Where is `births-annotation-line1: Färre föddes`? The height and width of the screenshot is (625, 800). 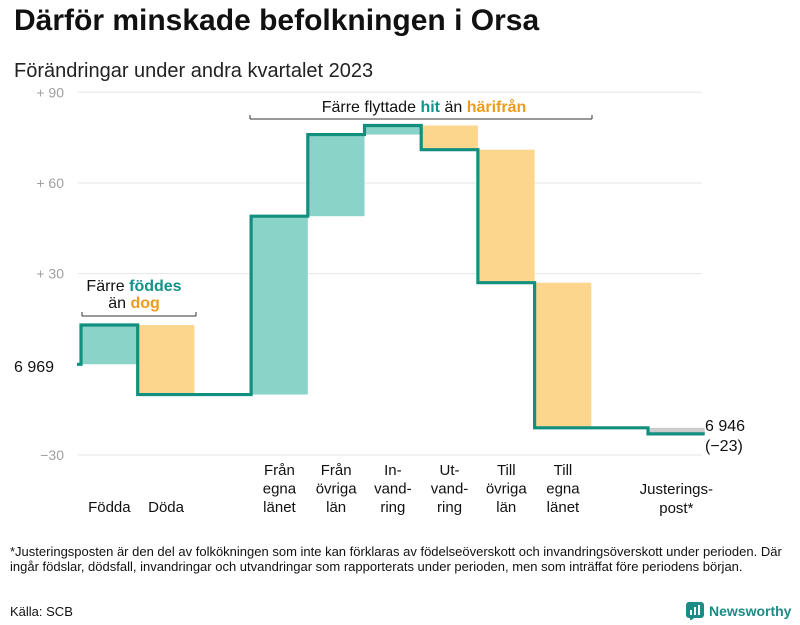
births-annotation-line1: Färre föddes is located at coordinates (133, 286).